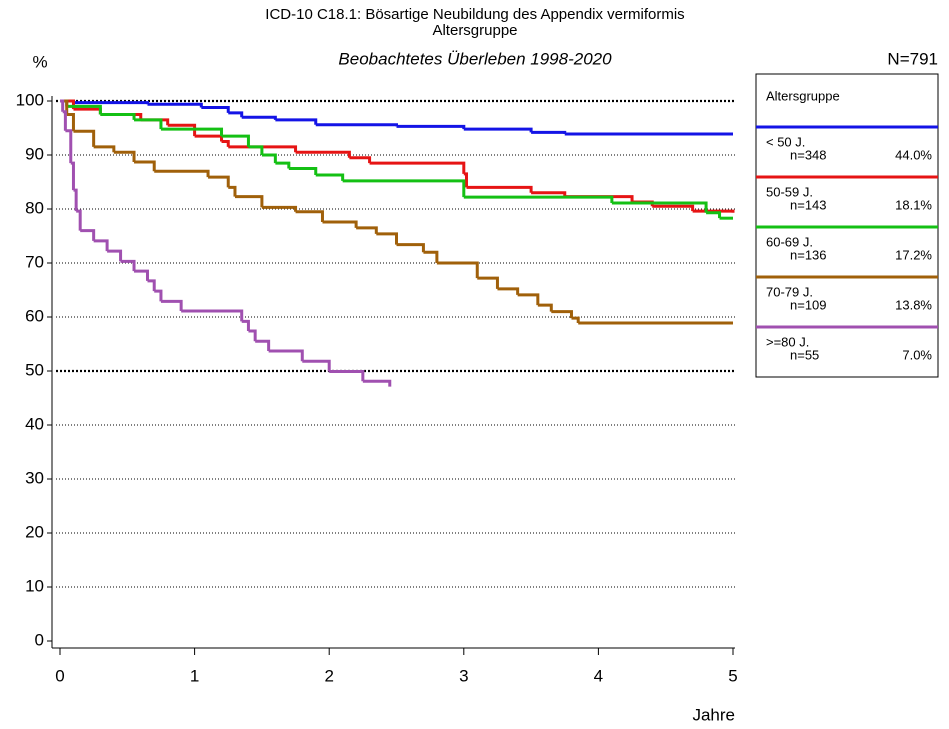 This screenshot has height=729, width=949. I want to click on legend-count: n=143, so click(808, 204).